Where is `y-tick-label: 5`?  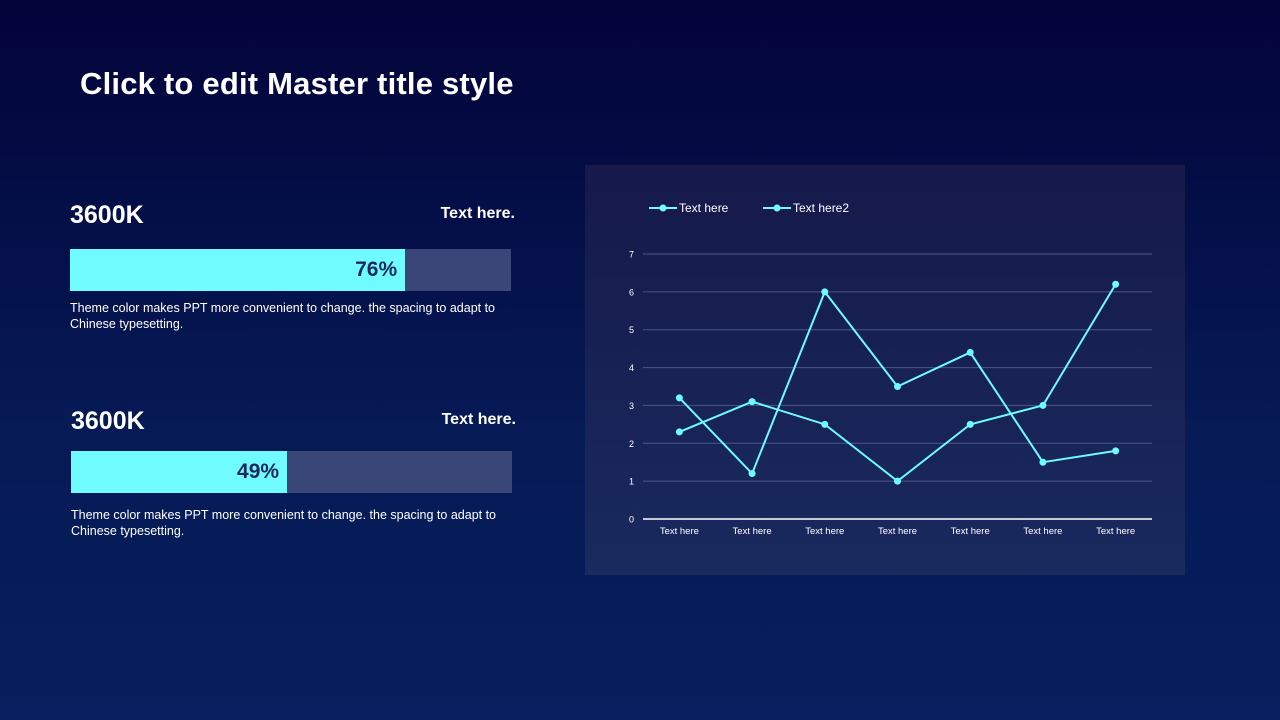 y-tick-label: 5 is located at coordinates (631, 330).